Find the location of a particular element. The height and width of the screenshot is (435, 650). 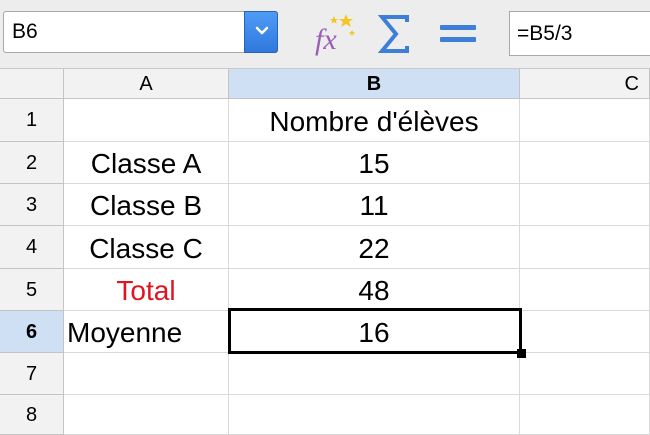

autofill-handle is located at coordinates (521, 353).